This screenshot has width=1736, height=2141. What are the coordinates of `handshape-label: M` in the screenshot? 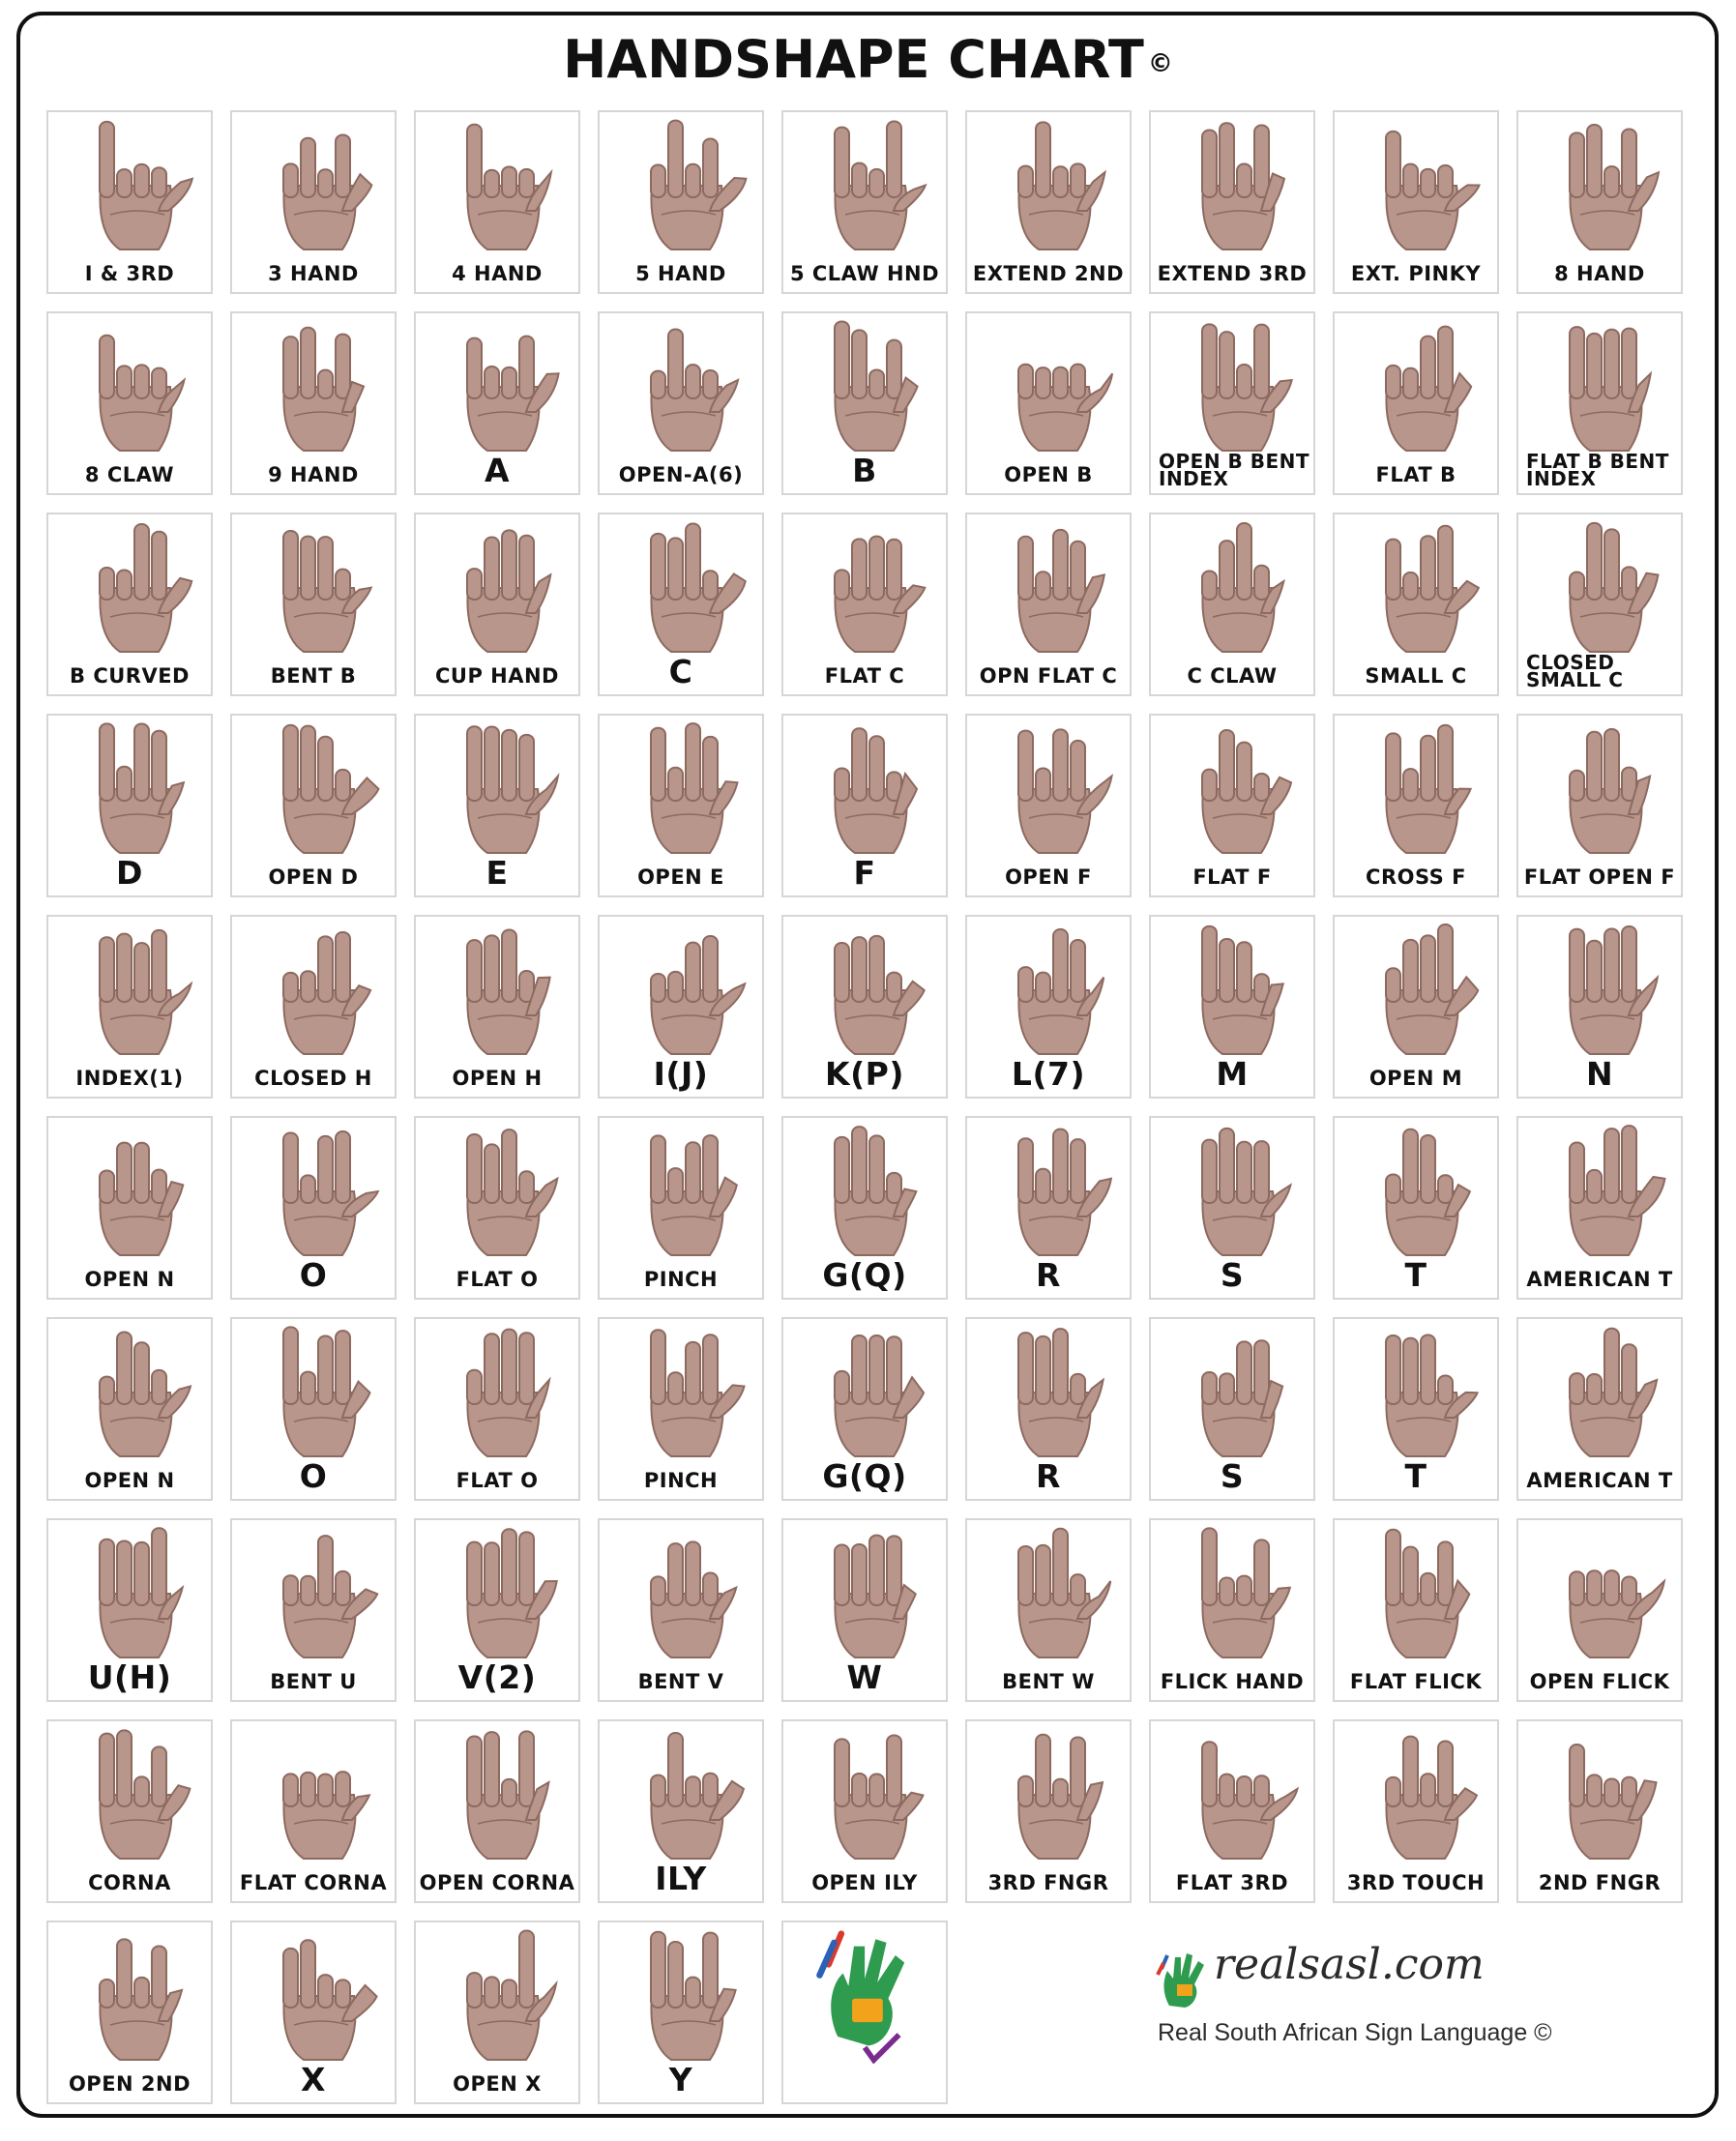 It's located at (1232, 1074).